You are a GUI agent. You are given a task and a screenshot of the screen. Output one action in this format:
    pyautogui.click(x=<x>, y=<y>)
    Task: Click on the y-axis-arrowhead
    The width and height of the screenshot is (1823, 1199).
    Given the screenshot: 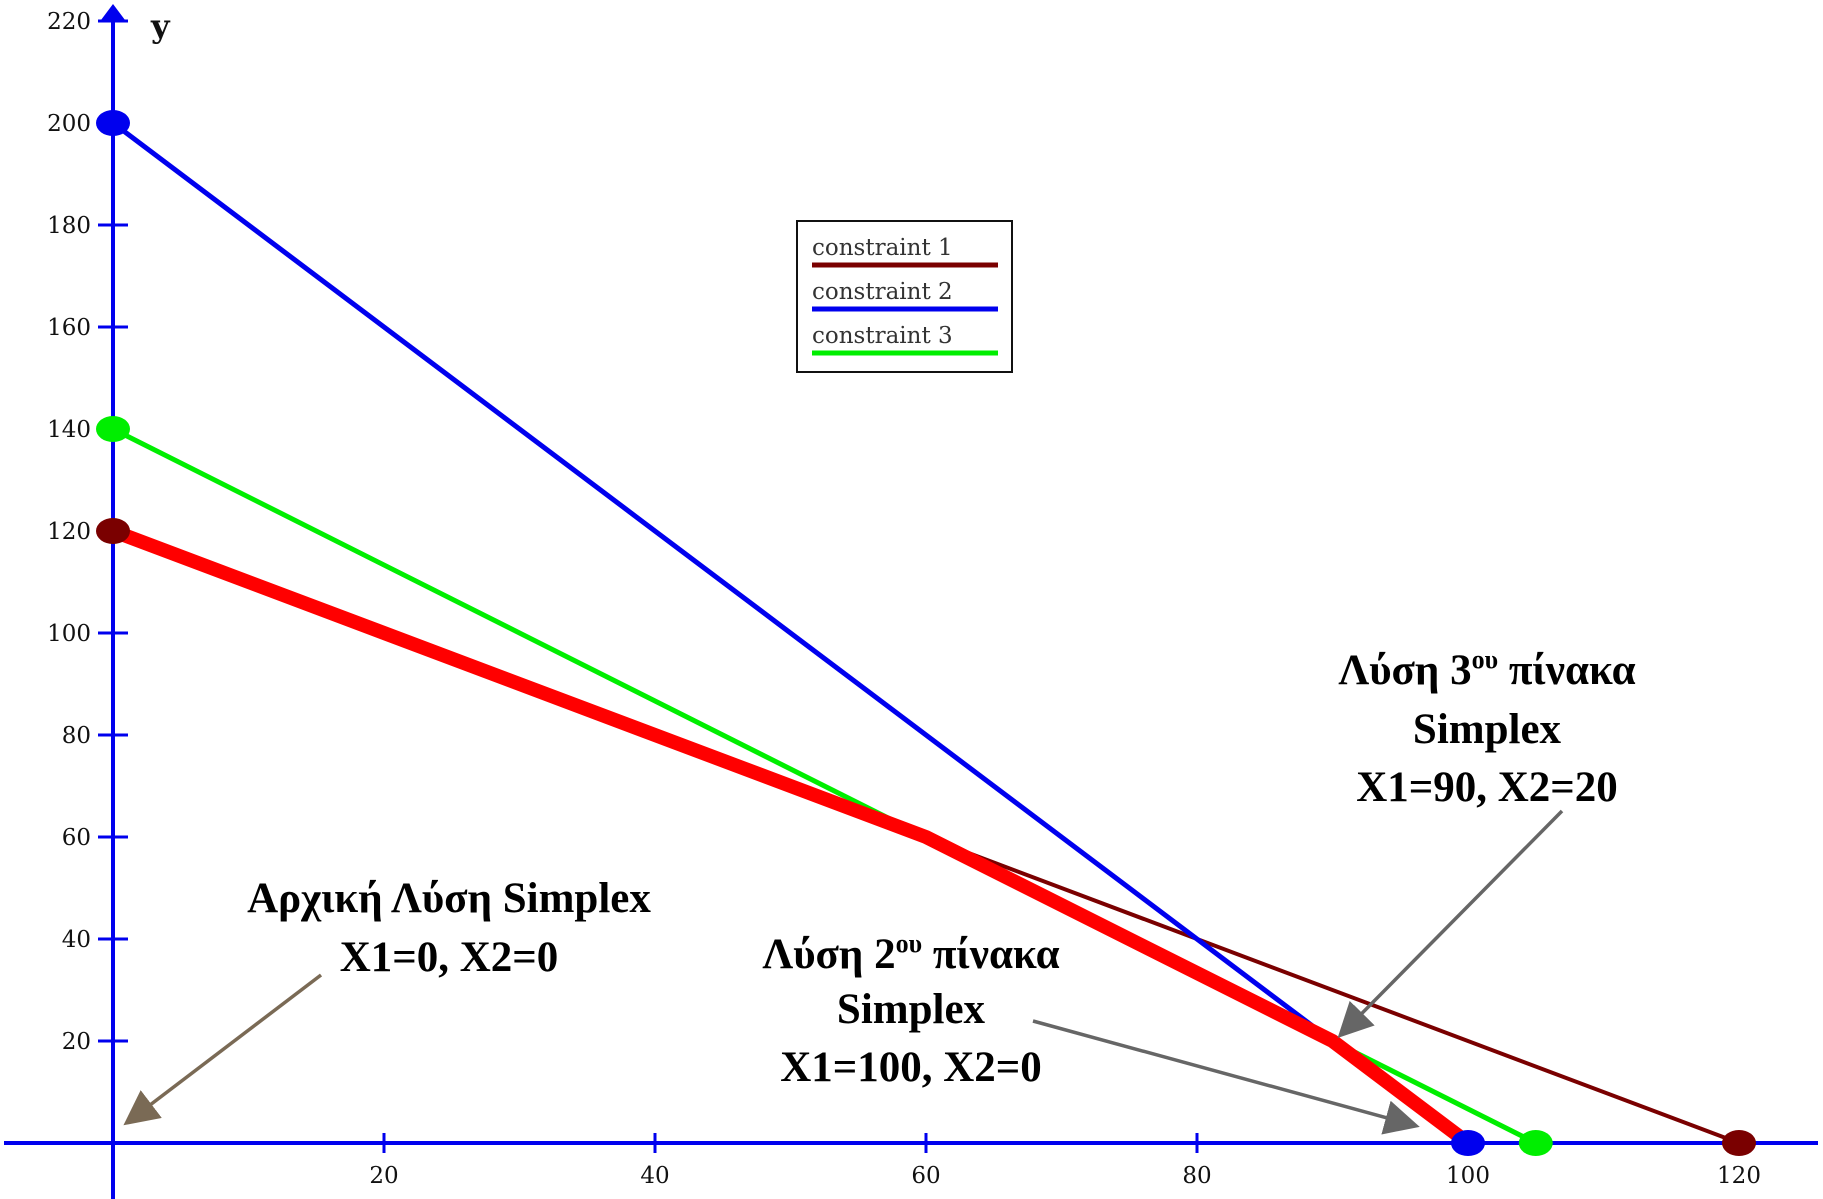 What is the action you would take?
    pyautogui.click(x=113, y=12)
    